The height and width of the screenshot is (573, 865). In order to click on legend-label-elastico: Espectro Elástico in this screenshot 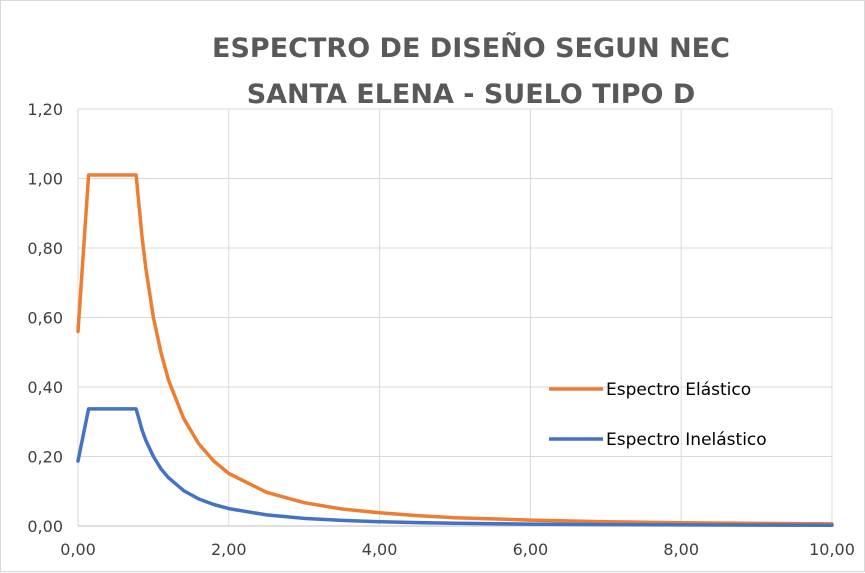, I will do `click(678, 390)`.